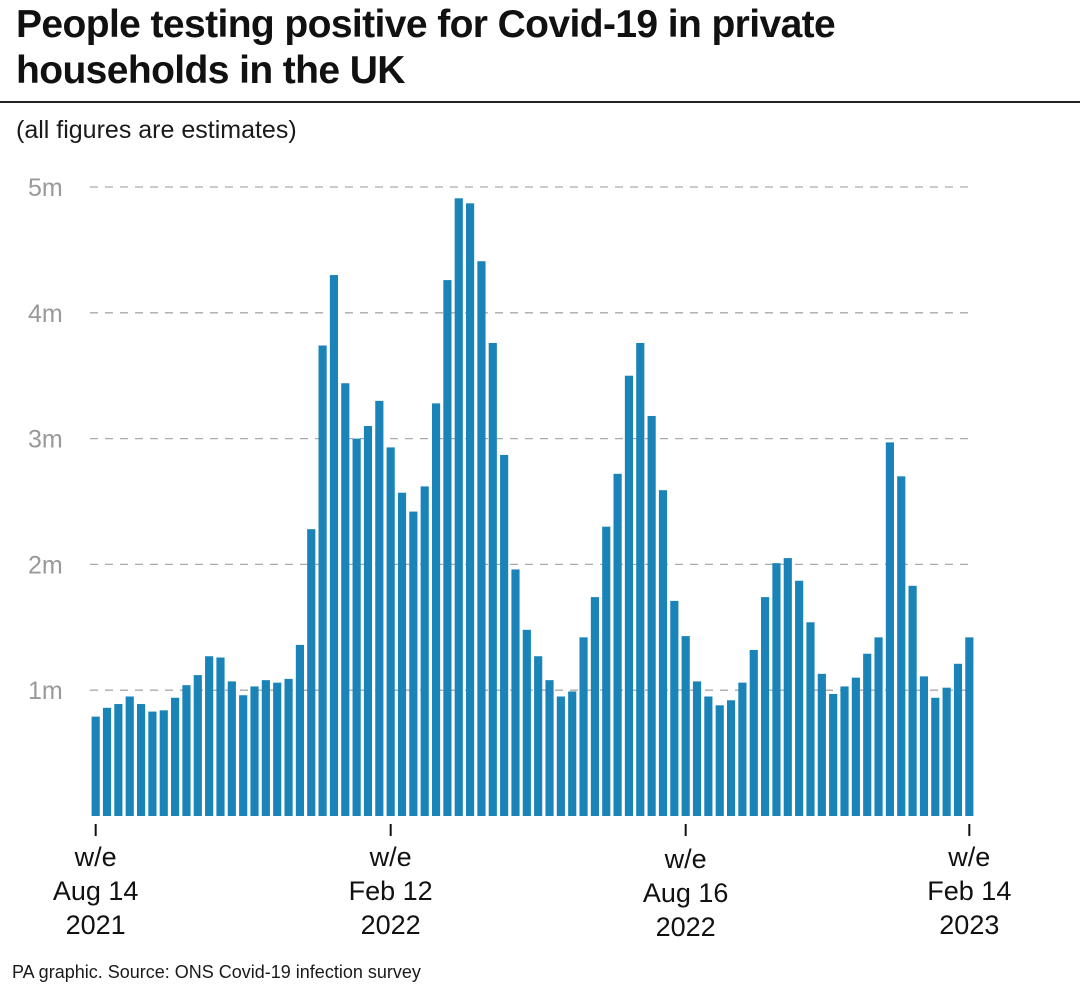 This screenshot has width=1080, height=992. Describe the element at coordinates (96, 891) in the screenshot. I see `x-tick-label: Aug 14` at that location.